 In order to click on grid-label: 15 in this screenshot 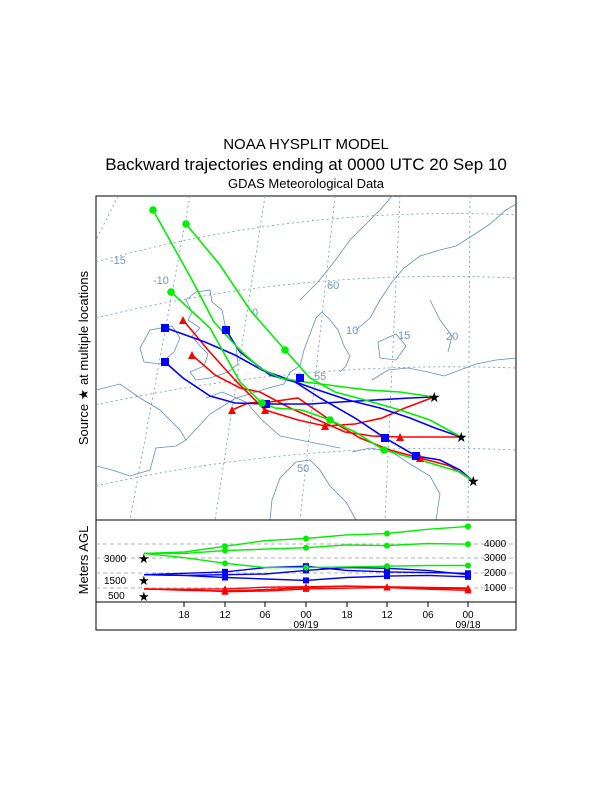, I will do `click(404, 336)`.